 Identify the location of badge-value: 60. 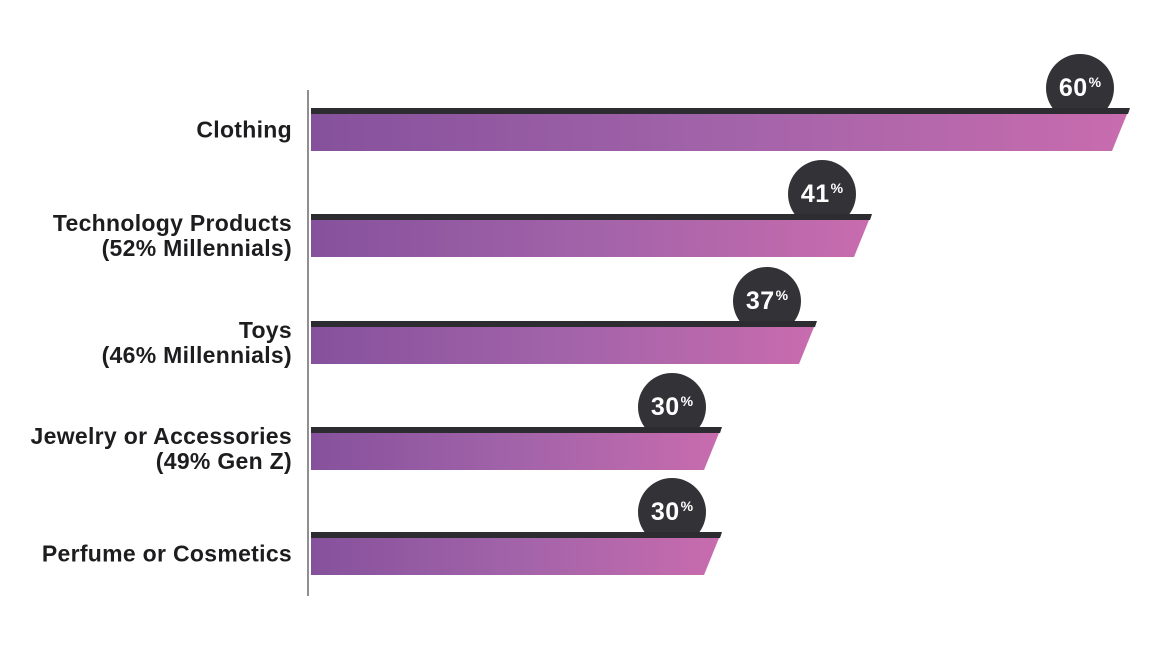
(1073, 87).